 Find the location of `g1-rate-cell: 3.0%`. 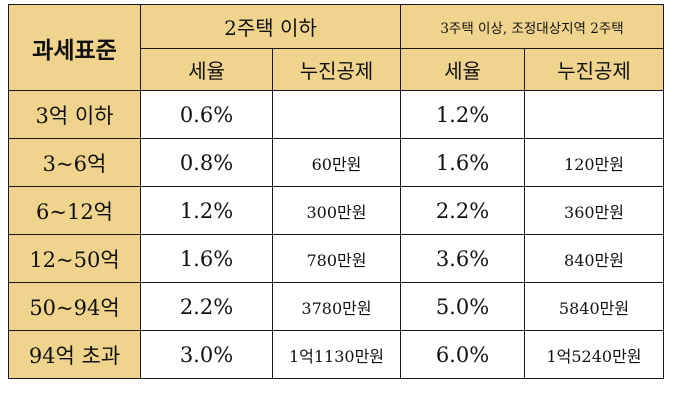

g1-rate-cell: 3.0% is located at coordinates (206, 354).